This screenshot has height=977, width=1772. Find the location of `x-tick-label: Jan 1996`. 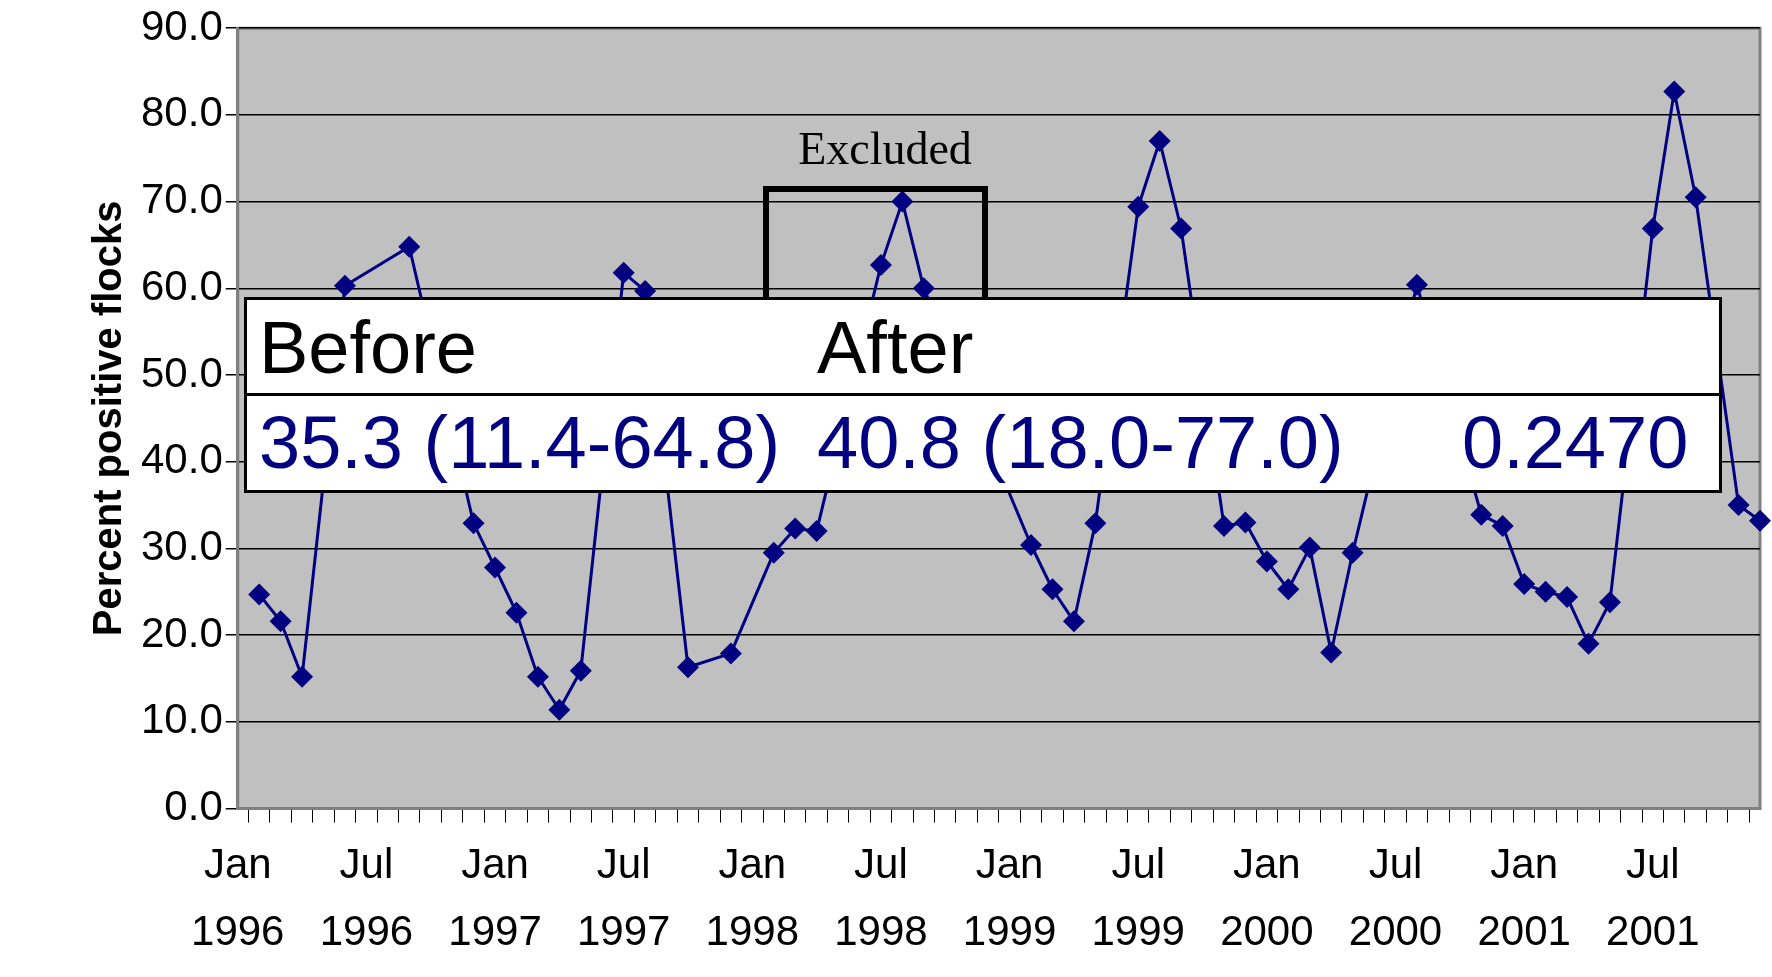

x-tick-label: Jan 1996 is located at coordinates (238, 896).